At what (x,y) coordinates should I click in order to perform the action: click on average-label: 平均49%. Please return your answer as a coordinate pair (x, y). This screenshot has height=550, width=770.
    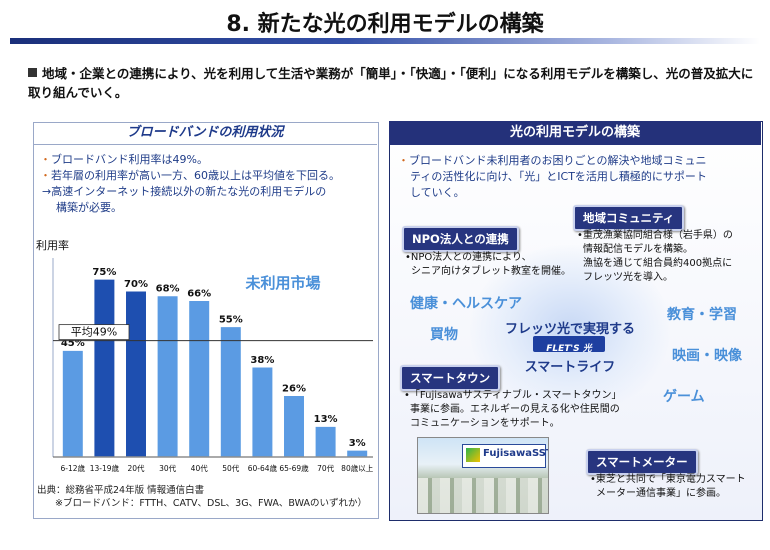
    Looking at the image, I should click on (94, 332).